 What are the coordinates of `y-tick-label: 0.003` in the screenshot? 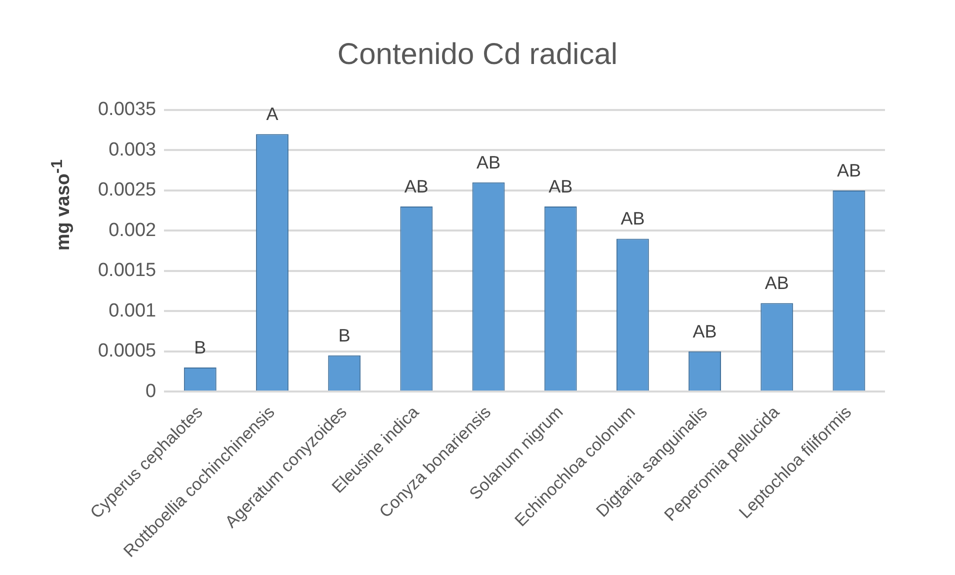 It's located at (132, 149).